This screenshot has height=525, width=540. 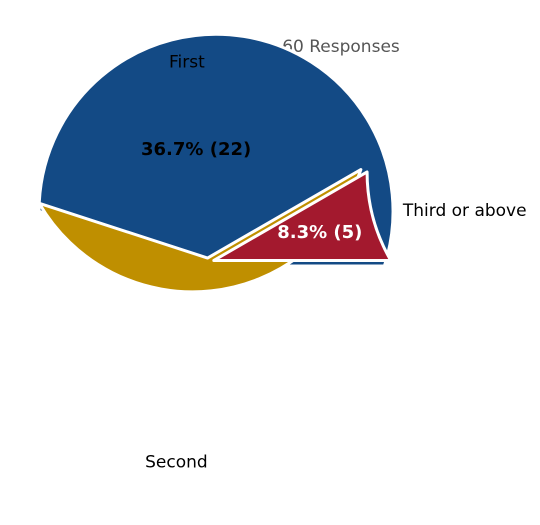 What do you see at coordinates (176, 462) in the screenshot?
I see `category-label-second: Second` at bounding box center [176, 462].